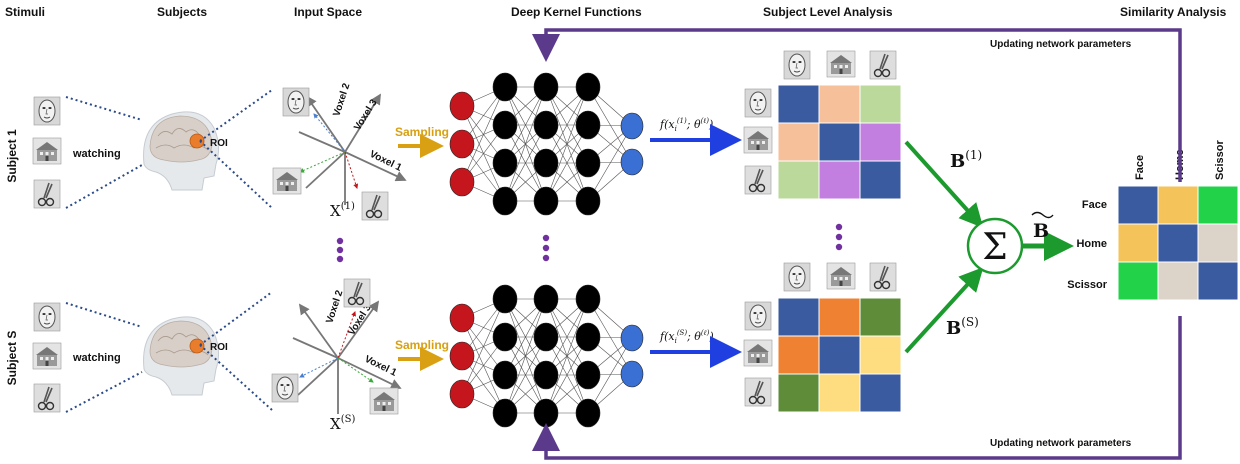 This screenshot has height=464, width=1240. What do you see at coordinates (12, 156) in the screenshot?
I see `label-subject-1: Subject 1` at bounding box center [12, 156].